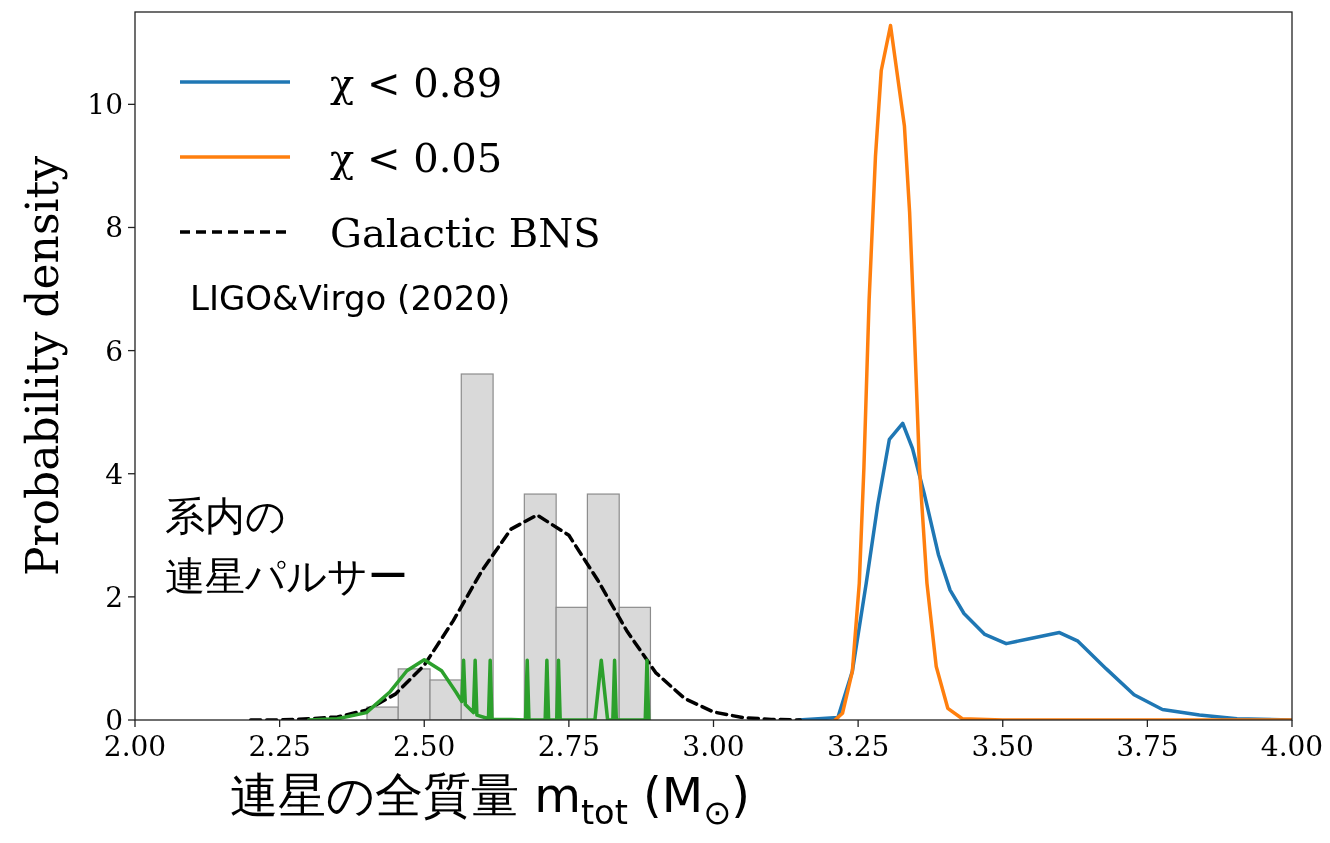 This screenshot has width=1330, height=843. What do you see at coordinates (114, 474) in the screenshot?
I see `y-tick-label: 4` at bounding box center [114, 474].